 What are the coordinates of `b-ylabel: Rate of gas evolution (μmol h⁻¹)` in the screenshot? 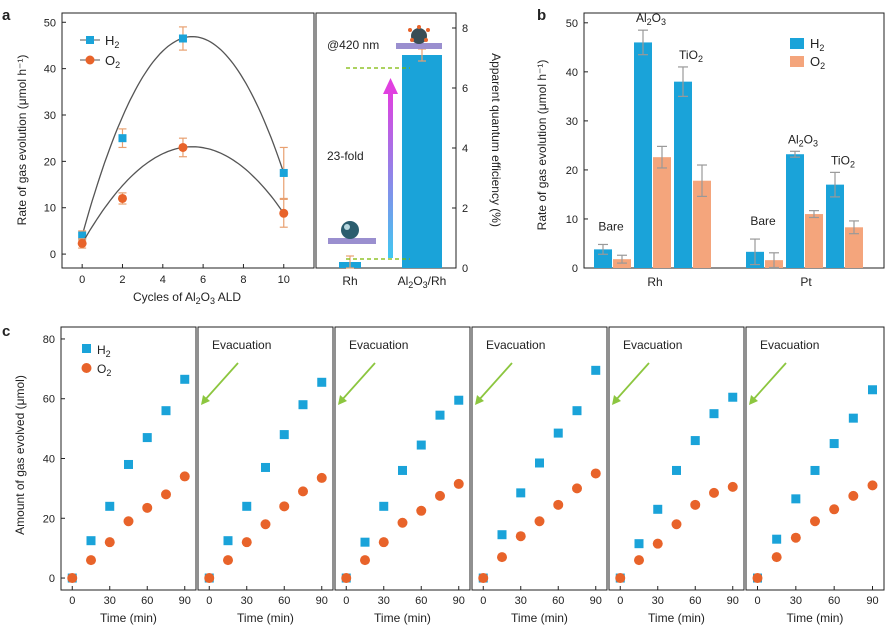 It's located at (542, 145).